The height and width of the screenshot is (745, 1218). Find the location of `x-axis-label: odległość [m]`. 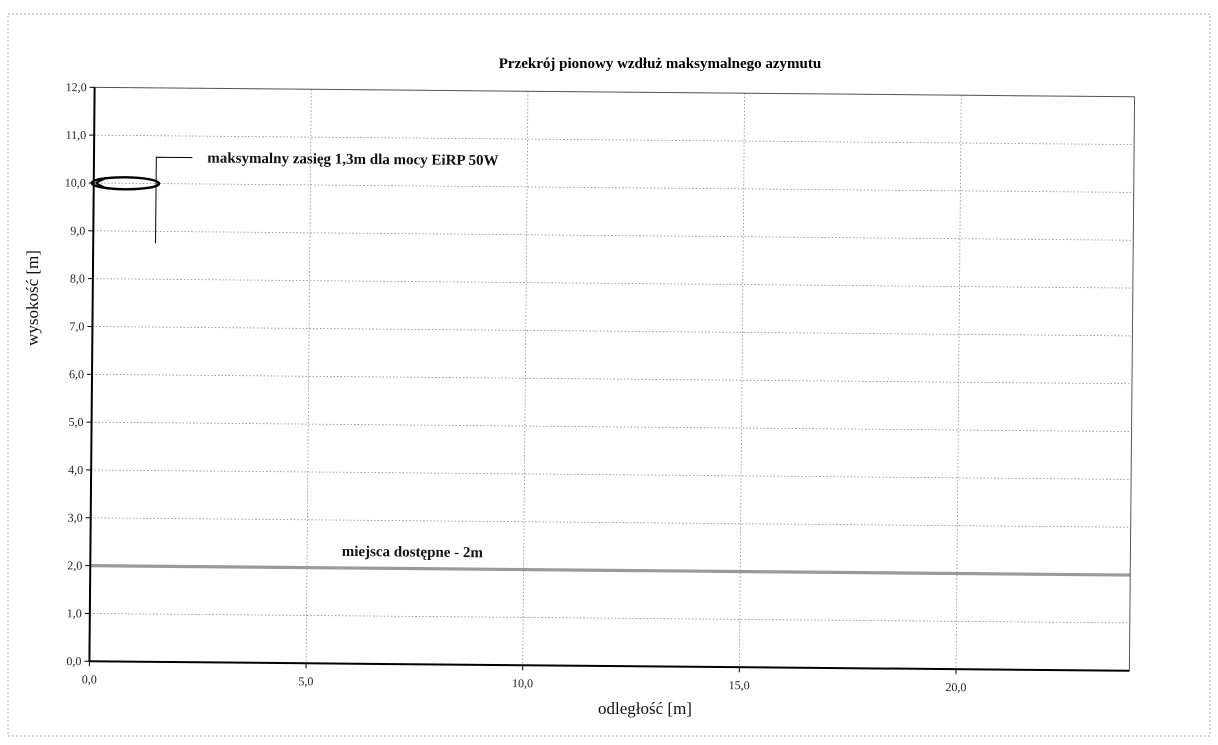

x-axis-label: odległość [m] is located at coordinates (645, 708).